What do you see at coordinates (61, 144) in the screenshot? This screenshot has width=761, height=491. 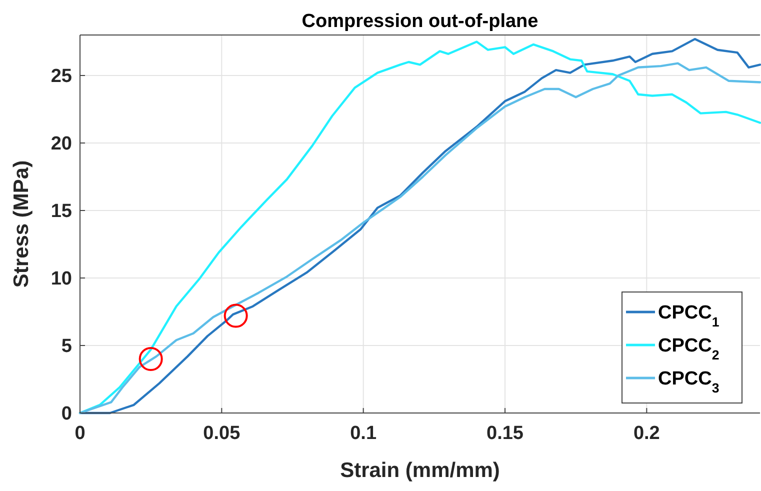 I see `y-tick-label: 20` at bounding box center [61, 144].